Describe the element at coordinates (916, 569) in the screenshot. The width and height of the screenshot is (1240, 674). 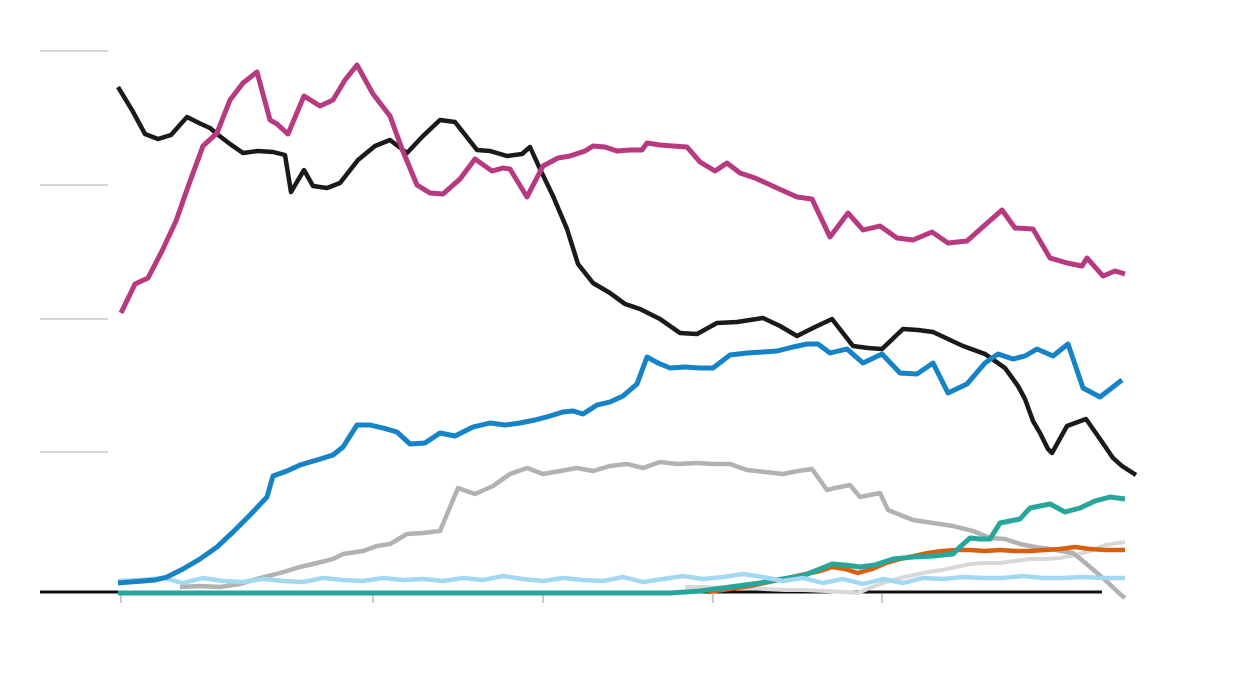
I see `series-orange-line` at that location.